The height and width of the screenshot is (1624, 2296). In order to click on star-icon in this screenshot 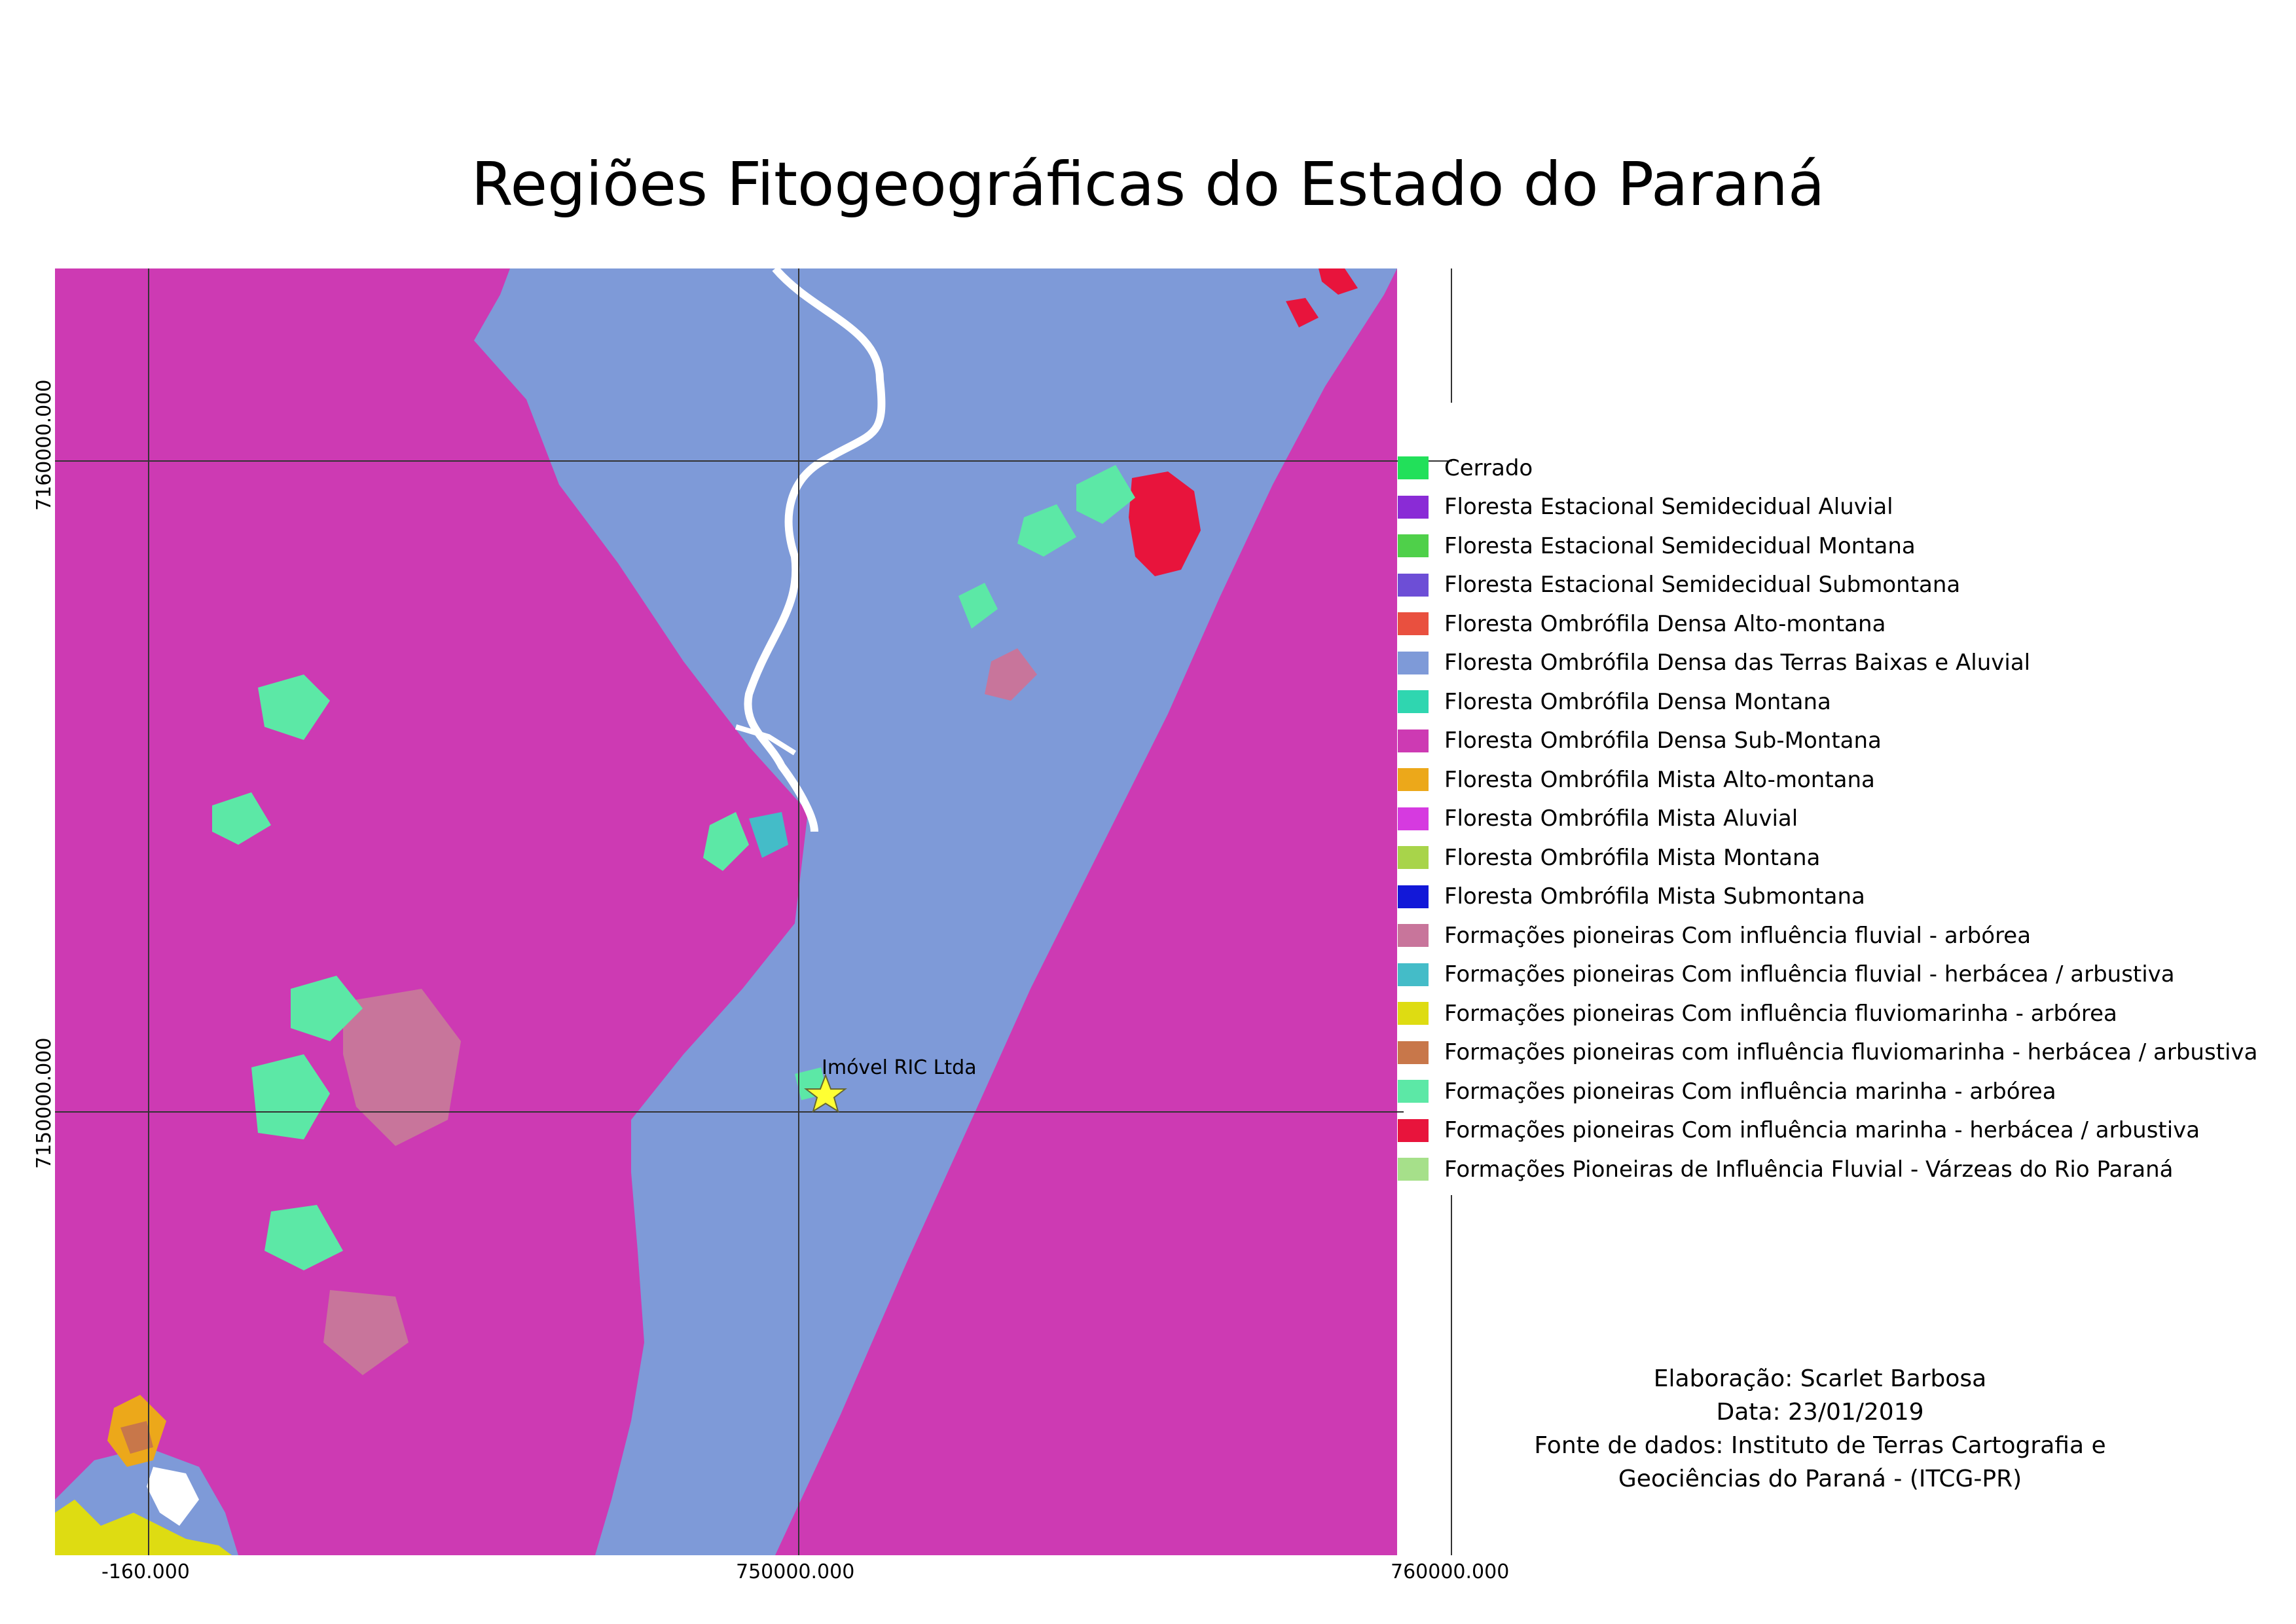, I will do `click(825, 1093)`.